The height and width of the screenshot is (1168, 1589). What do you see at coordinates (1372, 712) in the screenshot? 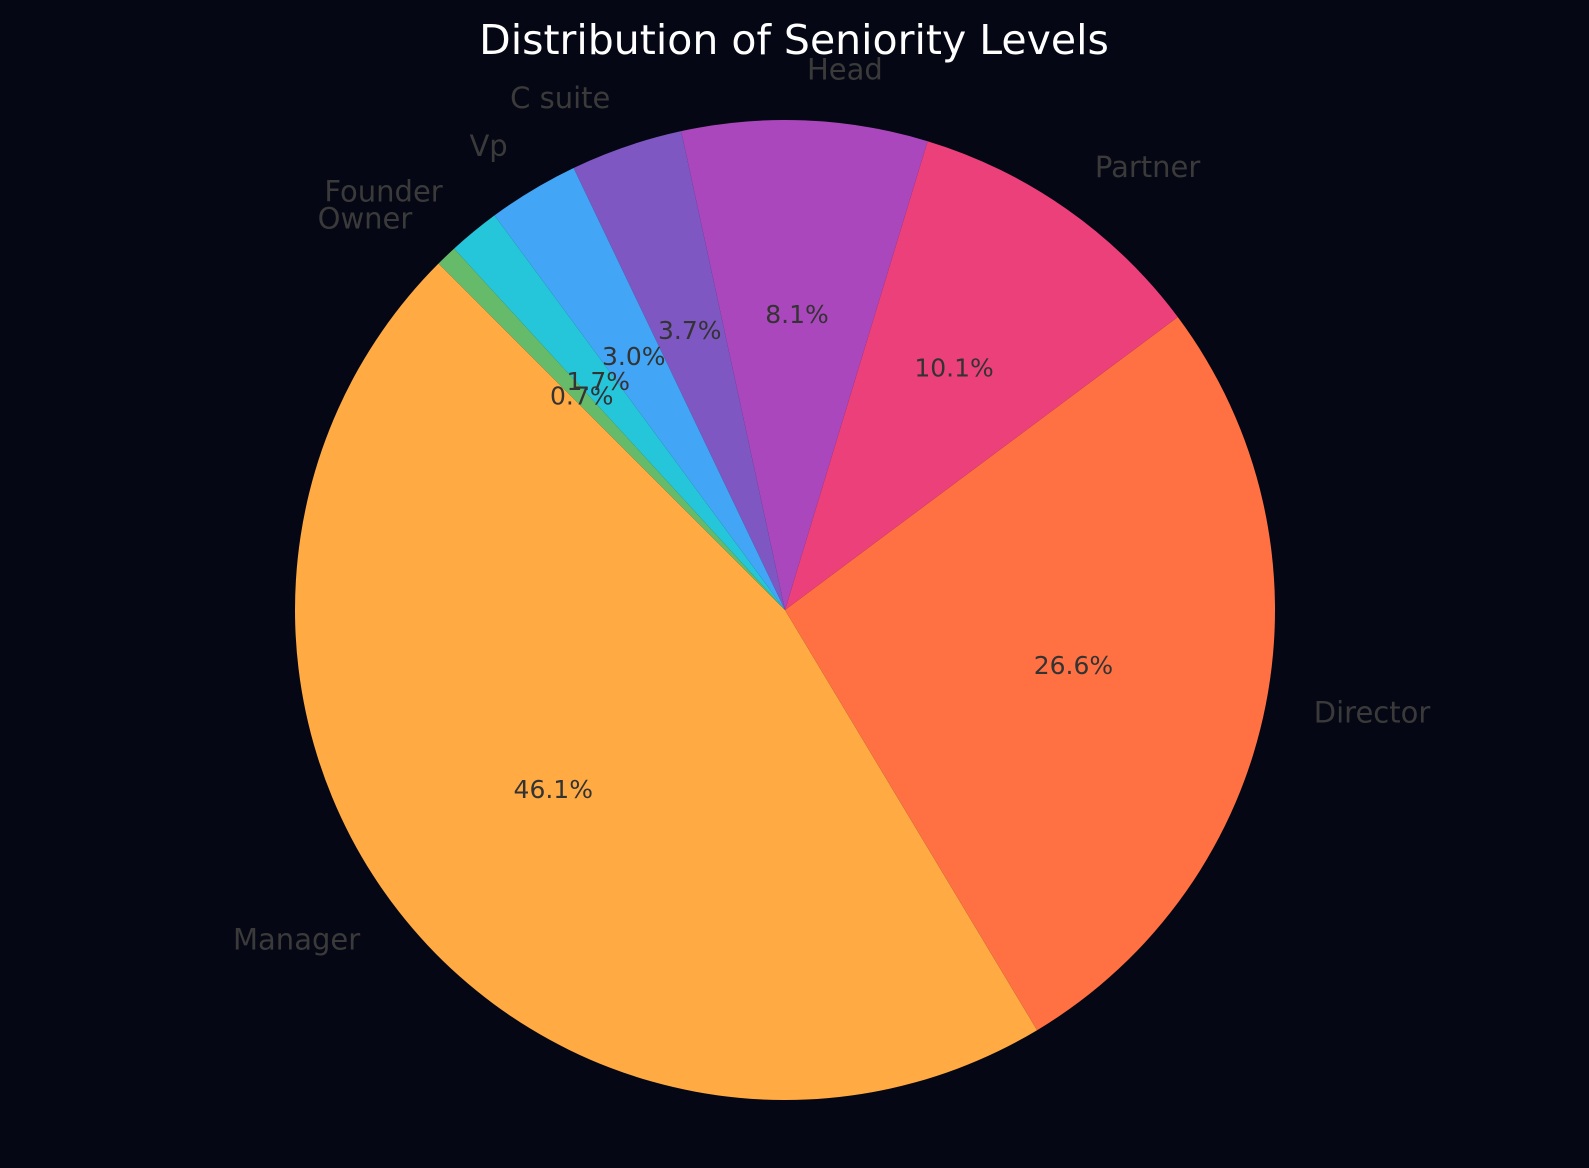
I see `slice-label-director: Director` at bounding box center [1372, 712].